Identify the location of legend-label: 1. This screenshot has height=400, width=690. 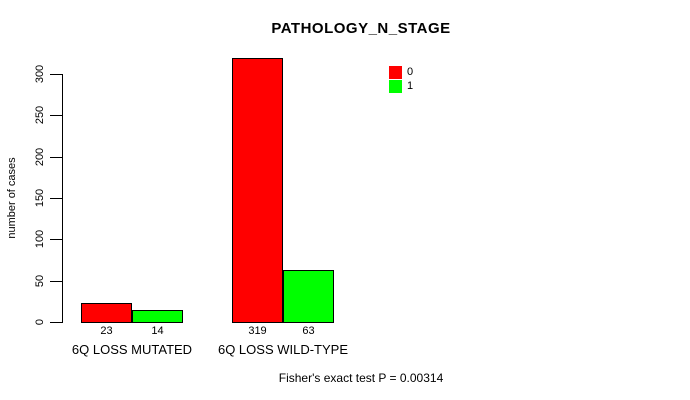
(410, 86).